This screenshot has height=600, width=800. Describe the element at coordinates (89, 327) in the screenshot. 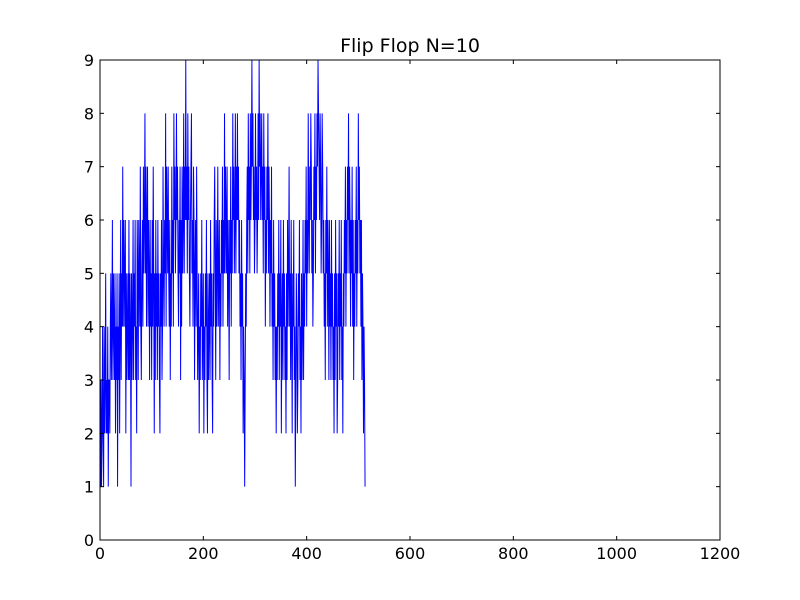

I see `y-tick-label: 4` at that location.